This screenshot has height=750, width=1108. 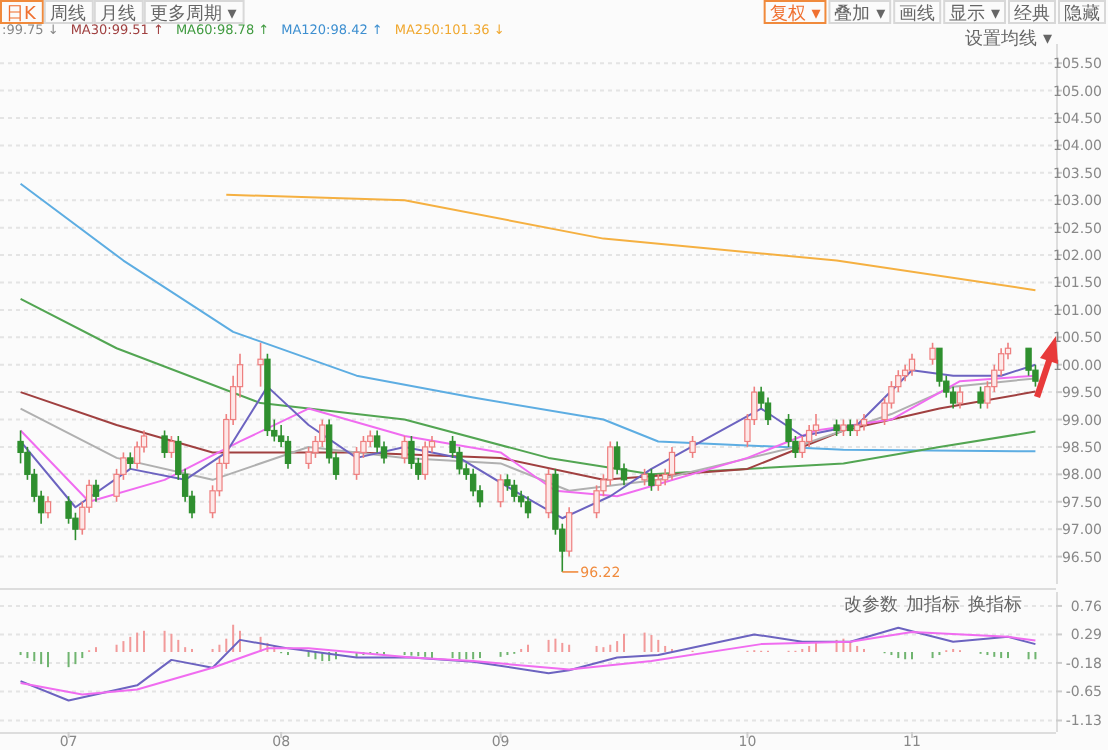 What do you see at coordinates (1082, 14) in the screenshot?
I see `text: 隐藏` at bounding box center [1082, 14].